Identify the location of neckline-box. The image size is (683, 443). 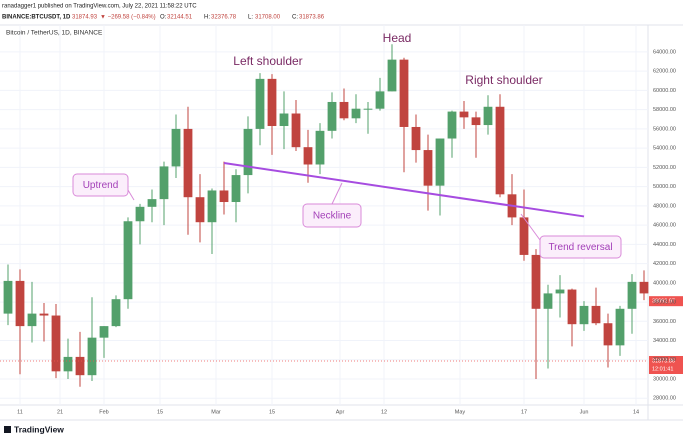
(332, 215).